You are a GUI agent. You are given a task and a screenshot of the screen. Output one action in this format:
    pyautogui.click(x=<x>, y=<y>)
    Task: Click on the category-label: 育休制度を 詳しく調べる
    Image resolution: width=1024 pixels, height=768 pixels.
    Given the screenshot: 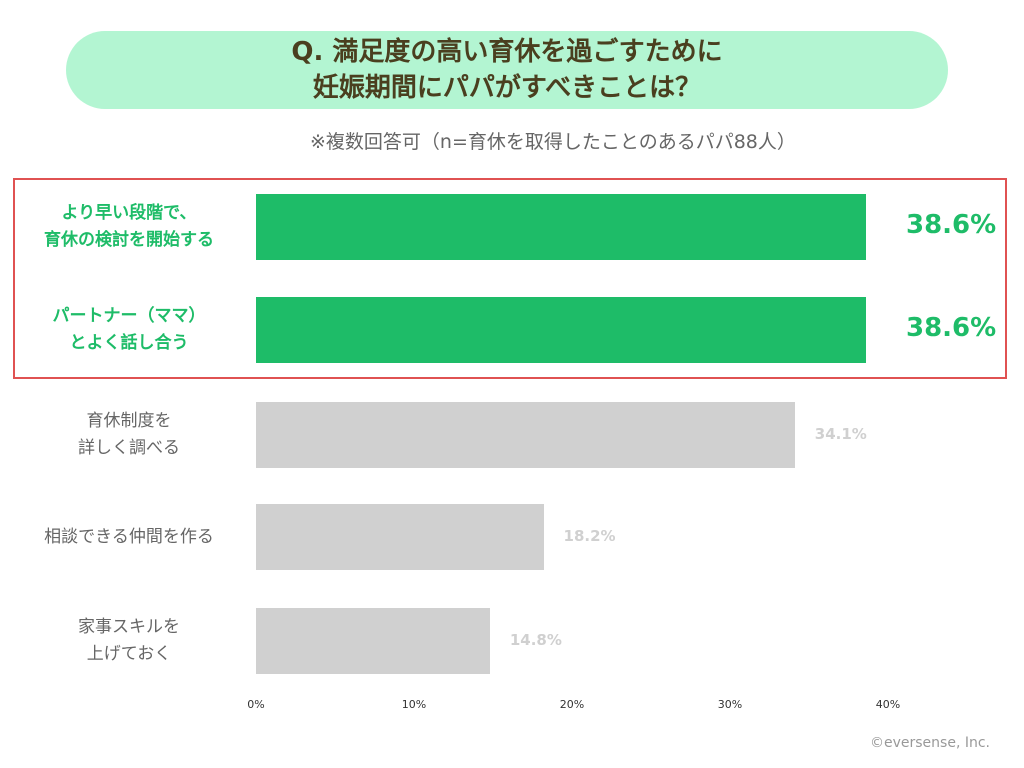 What is the action you would take?
    pyautogui.click(x=129, y=434)
    